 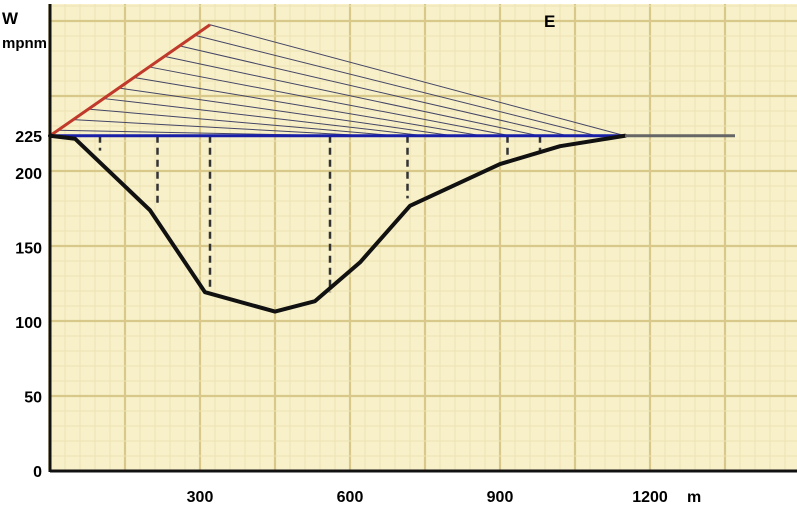 I want to click on x-tick-labels: 300 600 900 1200, so click(x=427, y=497).